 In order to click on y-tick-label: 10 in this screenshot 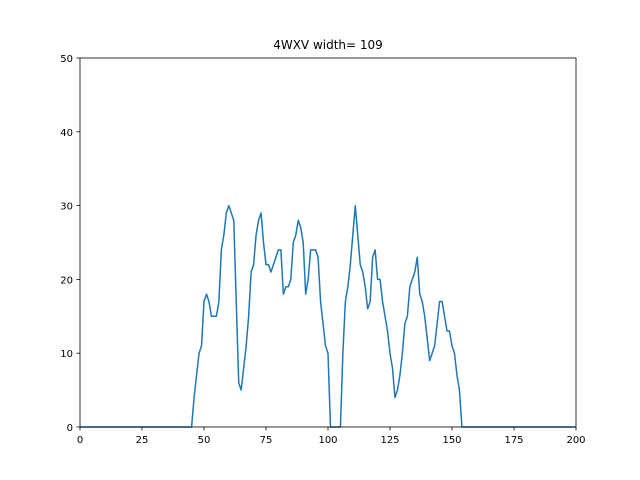, I will do `click(66, 354)`.